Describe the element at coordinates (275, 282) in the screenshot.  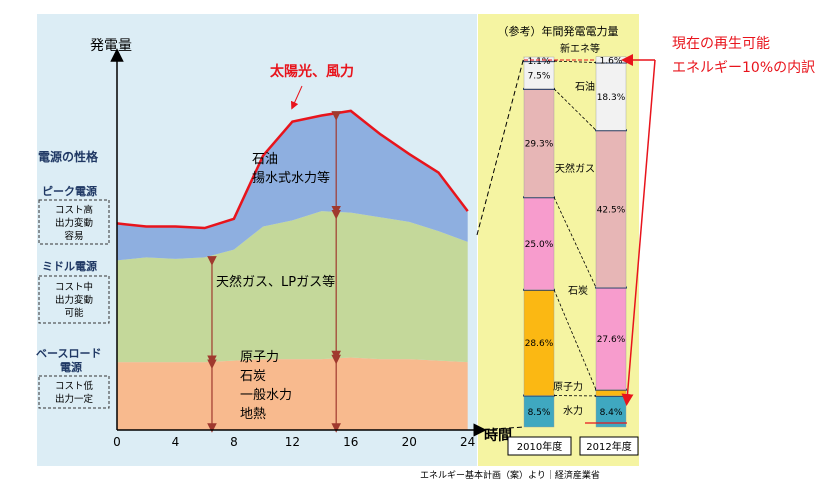
I see `layer-label-middle: 天然ガス、LPガス等` at that location.